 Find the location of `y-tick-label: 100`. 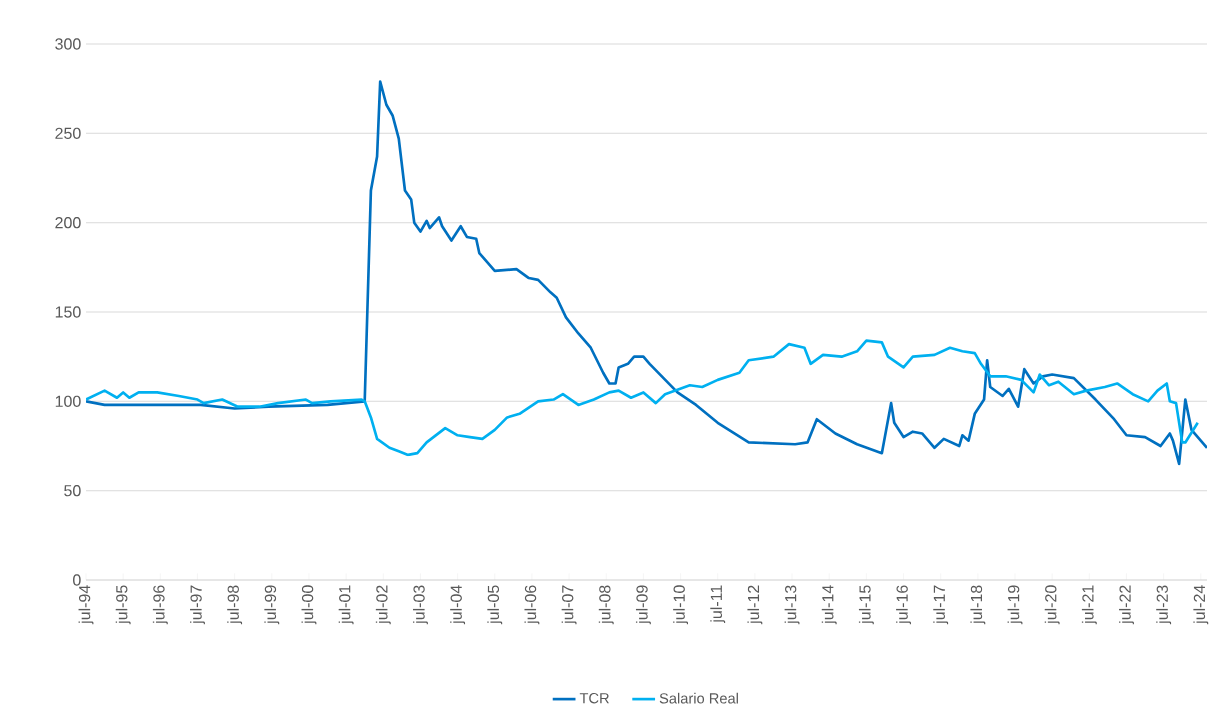

y-tick-label: 100 is located at coordinates (68, 401).